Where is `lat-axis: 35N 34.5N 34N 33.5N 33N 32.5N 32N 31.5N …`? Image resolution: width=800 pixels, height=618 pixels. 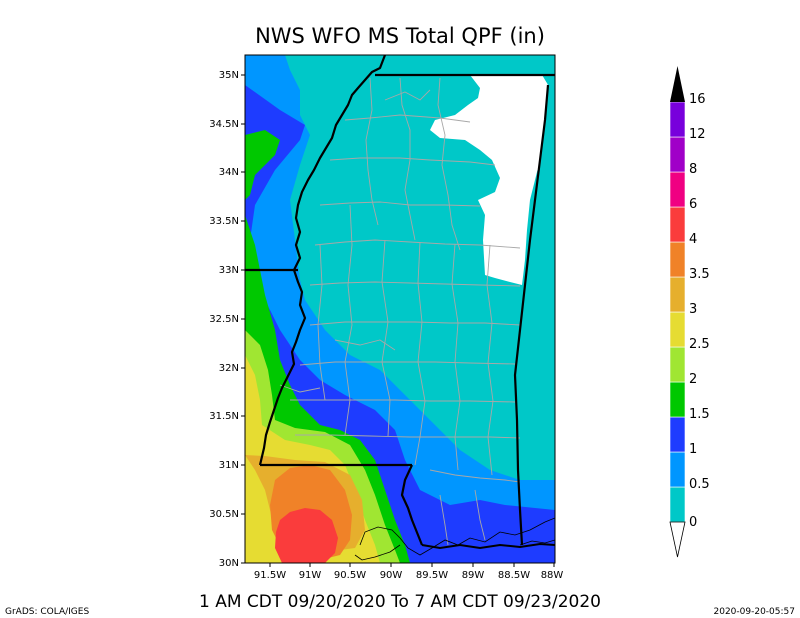 lat-axis: 35N 34.5N 34N 33.5N 33N 32.5N 32N 31.5N … is located at coordinates (227, 319).